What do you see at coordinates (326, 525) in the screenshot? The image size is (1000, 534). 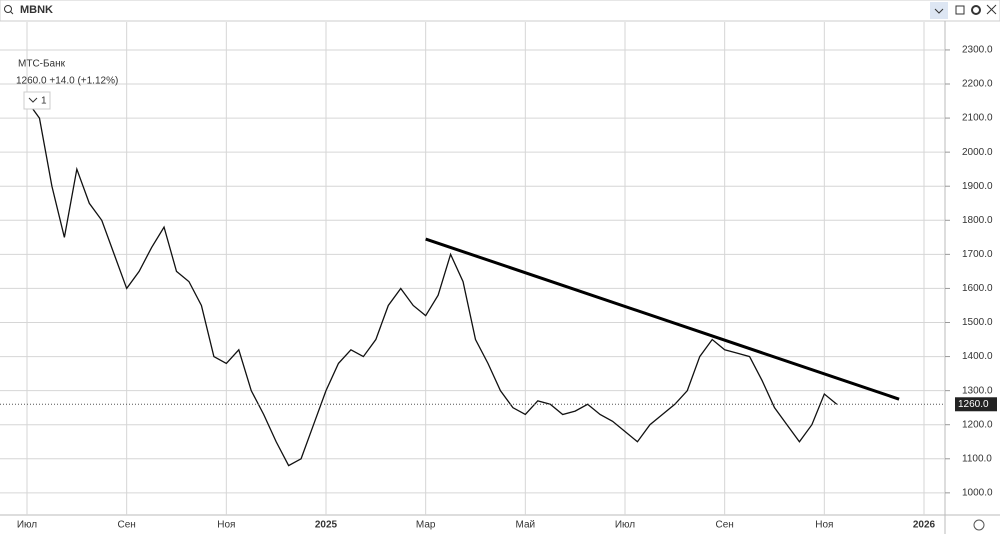 I see `x-tick-label: 2025` at bounding box center [326, 525].